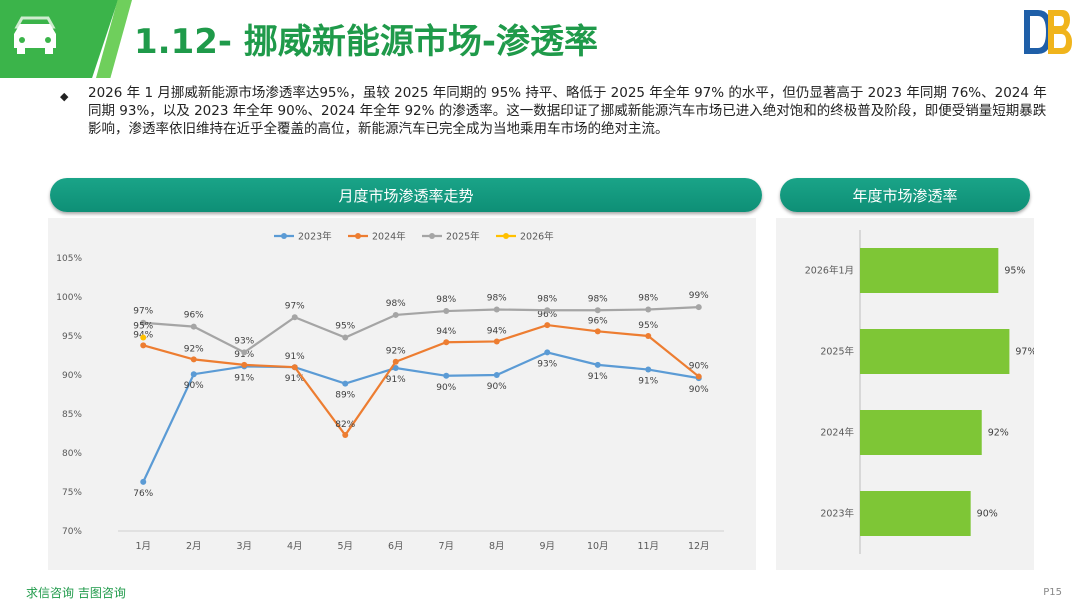 The image size is (1080, 607). Describe the element at coordinates (837, 433) in the screenshot. I see `bar-category-label: 2024年` at that location.